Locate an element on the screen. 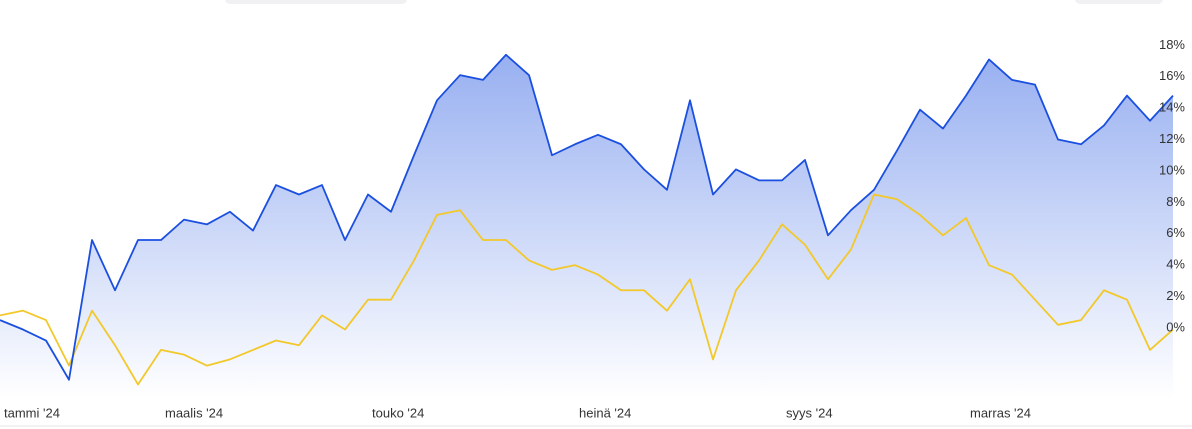  y-tick-label: 12% is located at coordinates (1172, 138).